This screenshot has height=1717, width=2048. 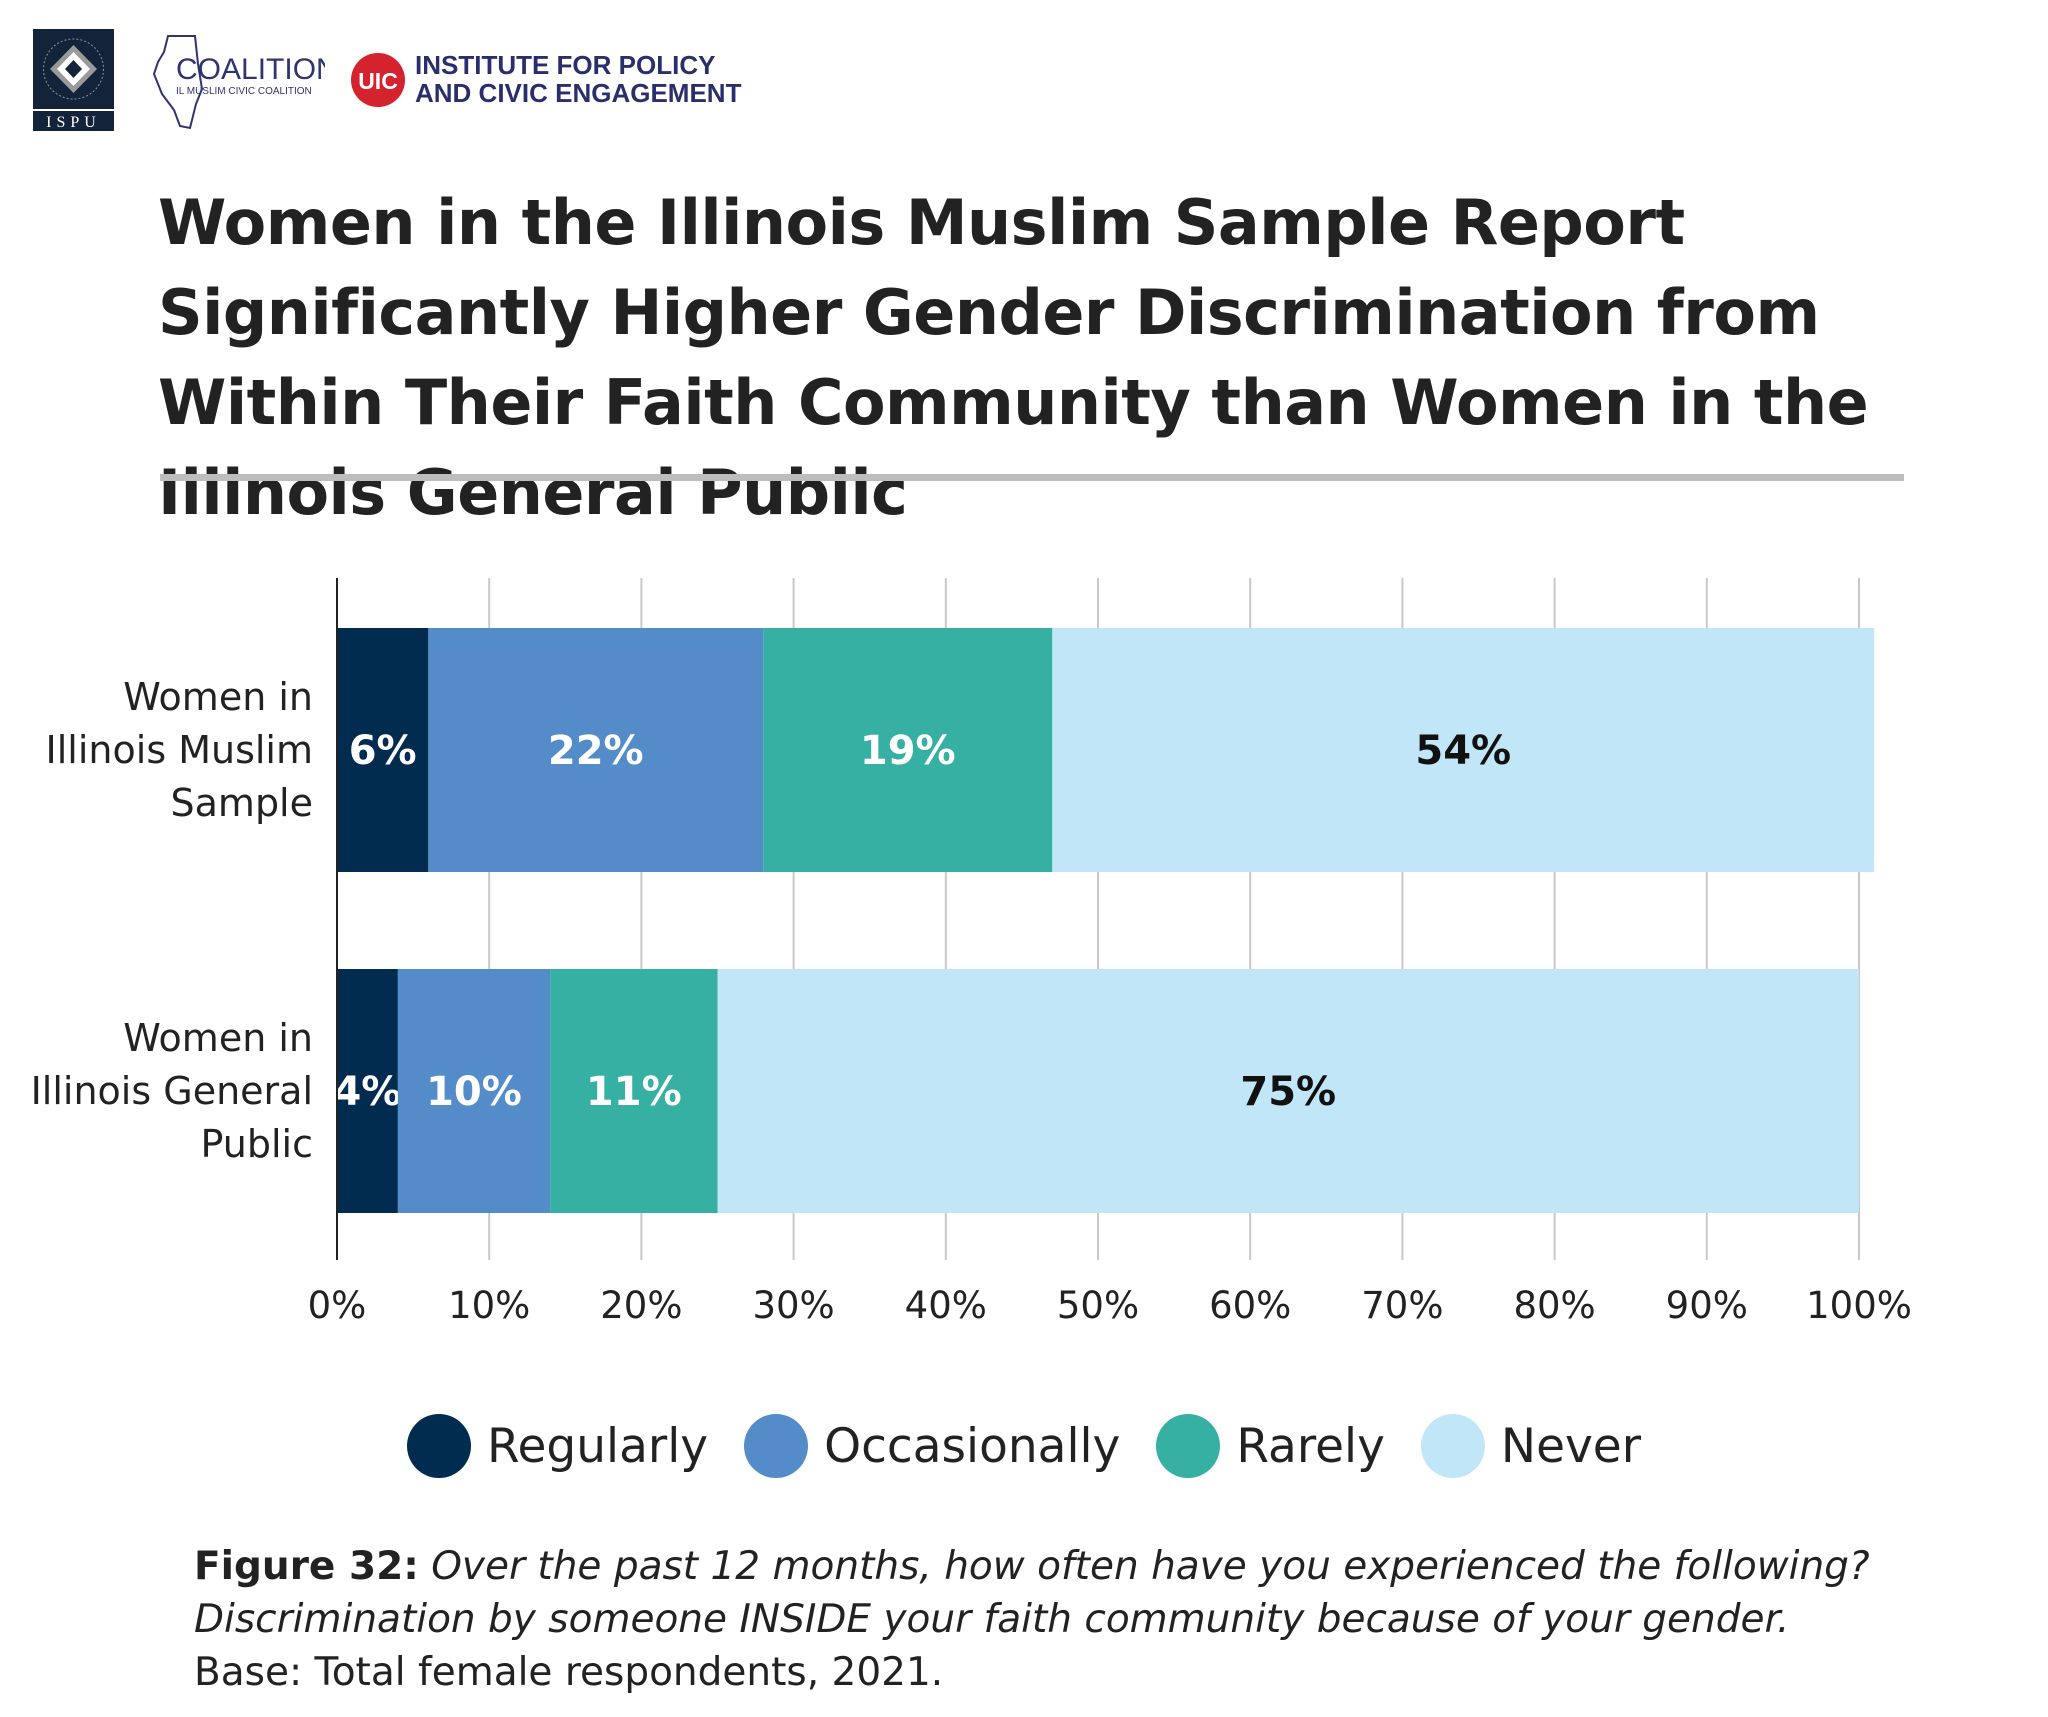 What do you see at coordinates (946, 1305) in the screenshot?
I see `x-tick-label: 40%` at bounding box center [946, 1305].